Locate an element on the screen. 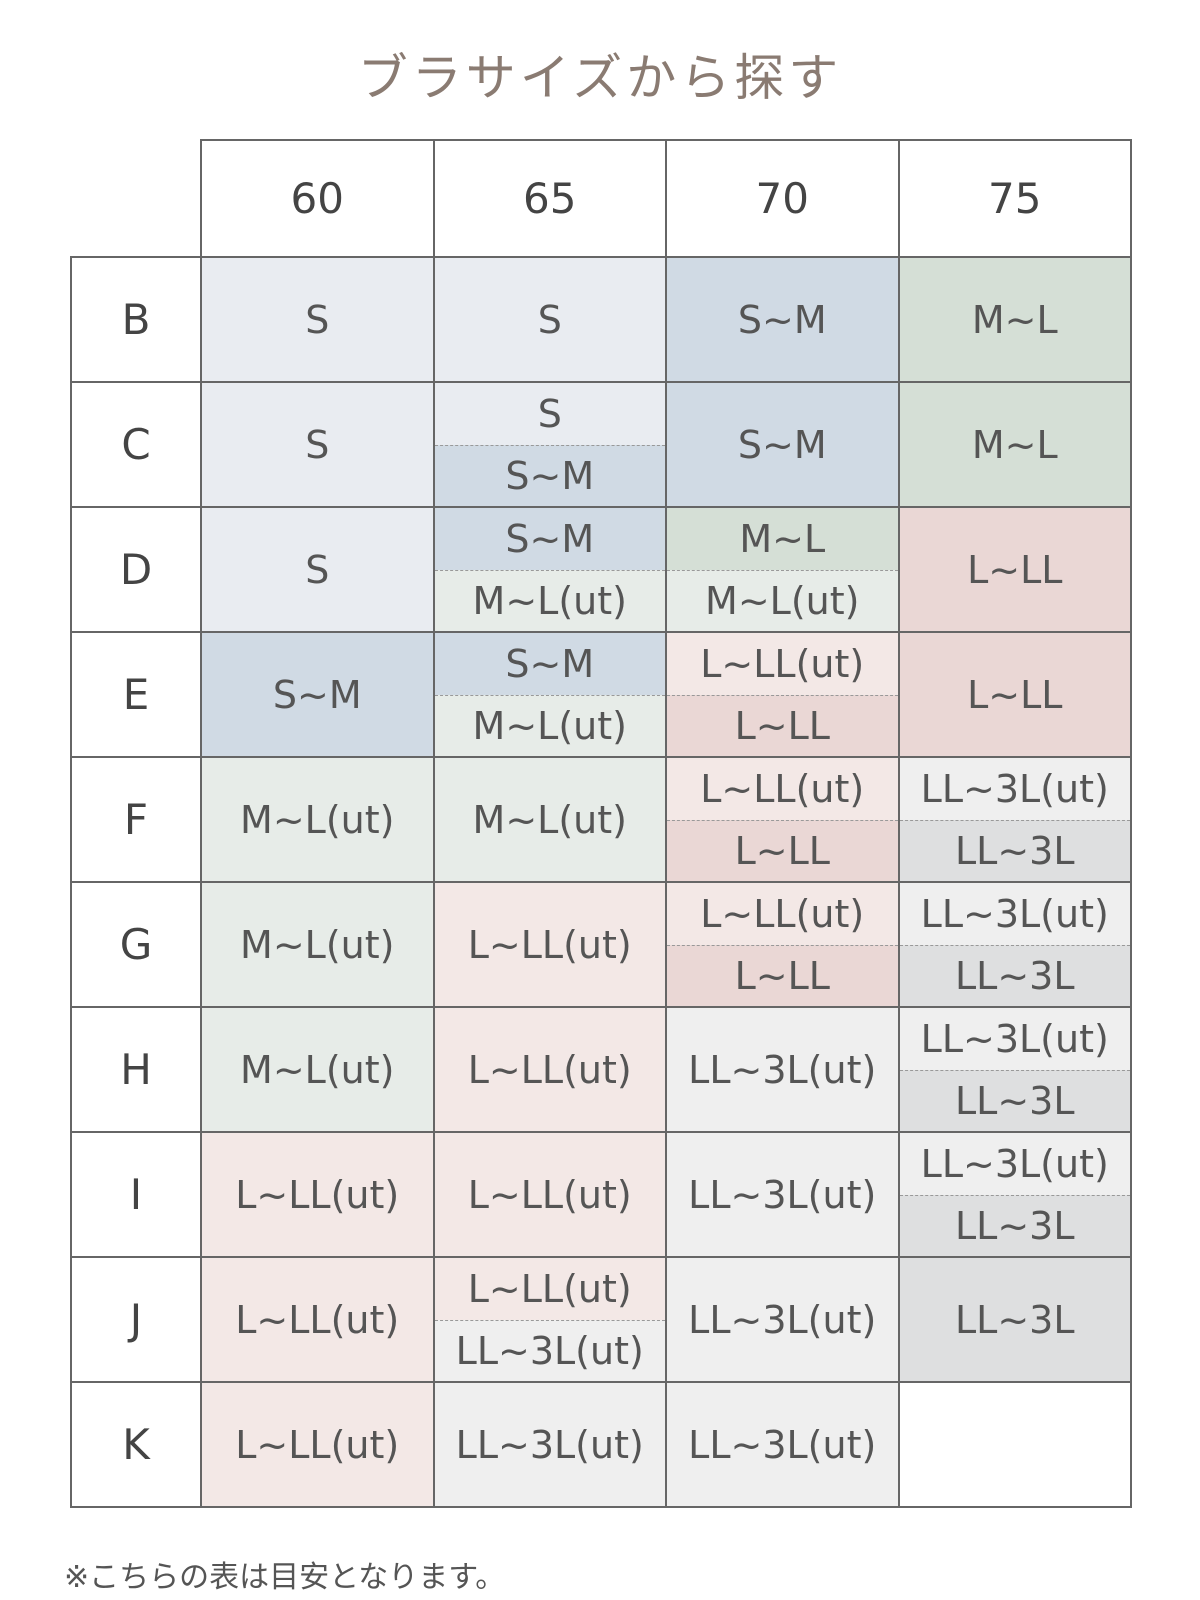 This screenshot has width=1200, height=1600. size-cell: LL~3L is located at coordinates (1014, 1319).